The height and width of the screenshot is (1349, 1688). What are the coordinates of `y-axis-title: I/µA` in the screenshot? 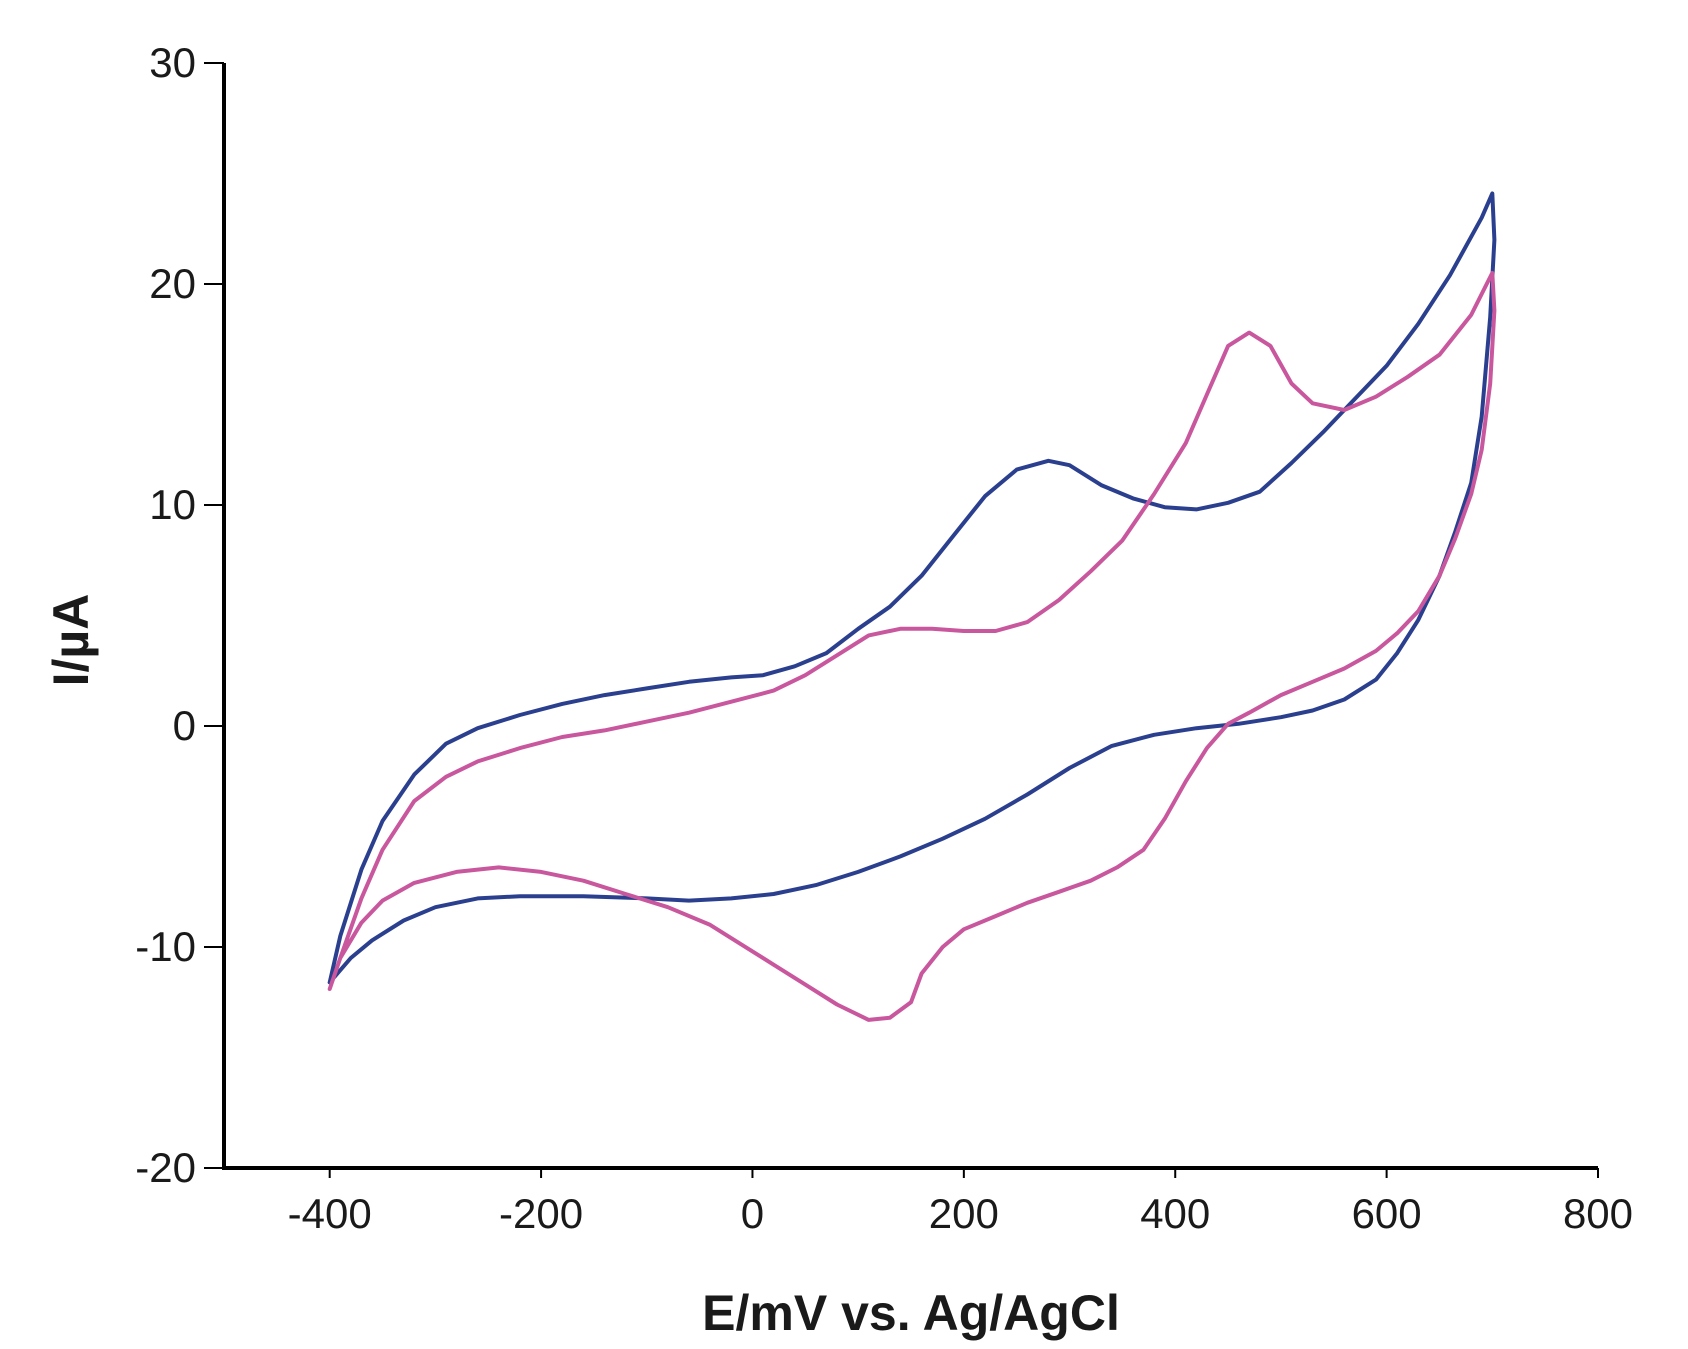 It's located at (71, 640).